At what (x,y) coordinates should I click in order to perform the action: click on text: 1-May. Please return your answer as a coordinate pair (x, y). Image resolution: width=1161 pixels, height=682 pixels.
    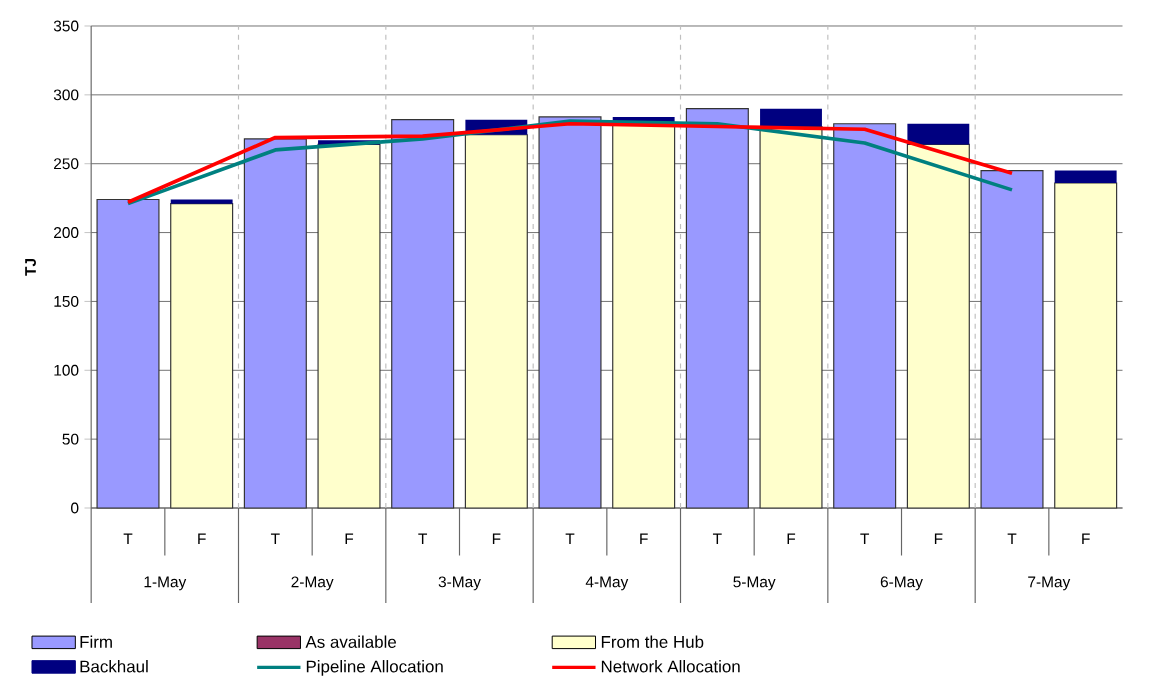
    Looking at the image, I should click on (165, 583).